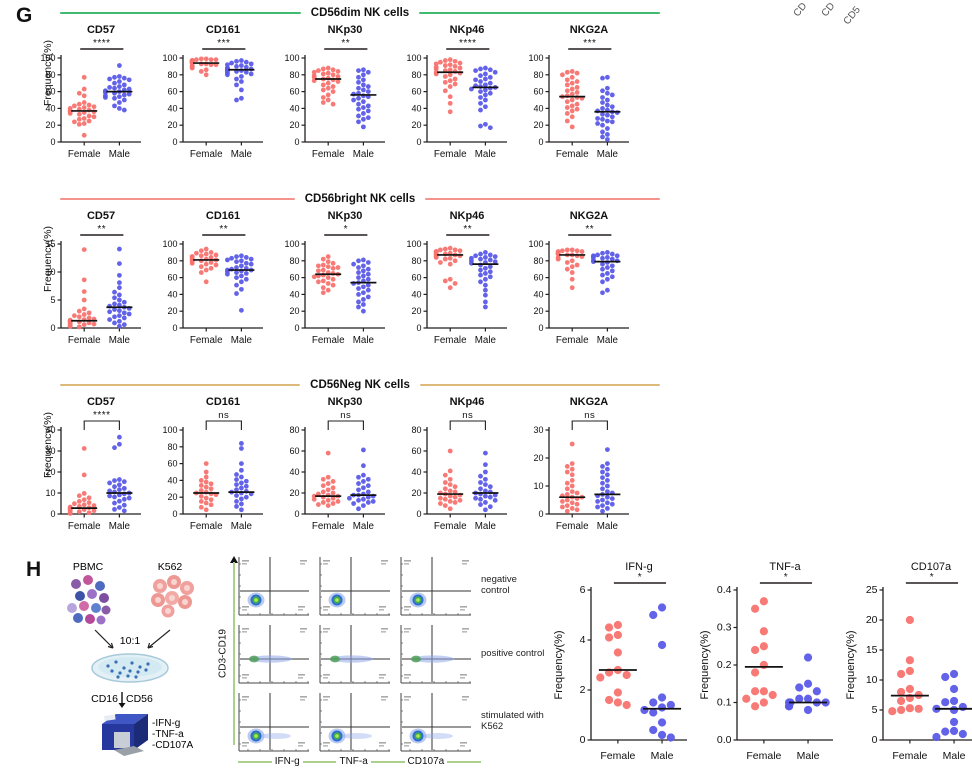 This screenshot has width=972, height=781. What do you see at coordinates (542, 199) in the screenshot?
I see `header-line-right` at bounding box center [542, 199].